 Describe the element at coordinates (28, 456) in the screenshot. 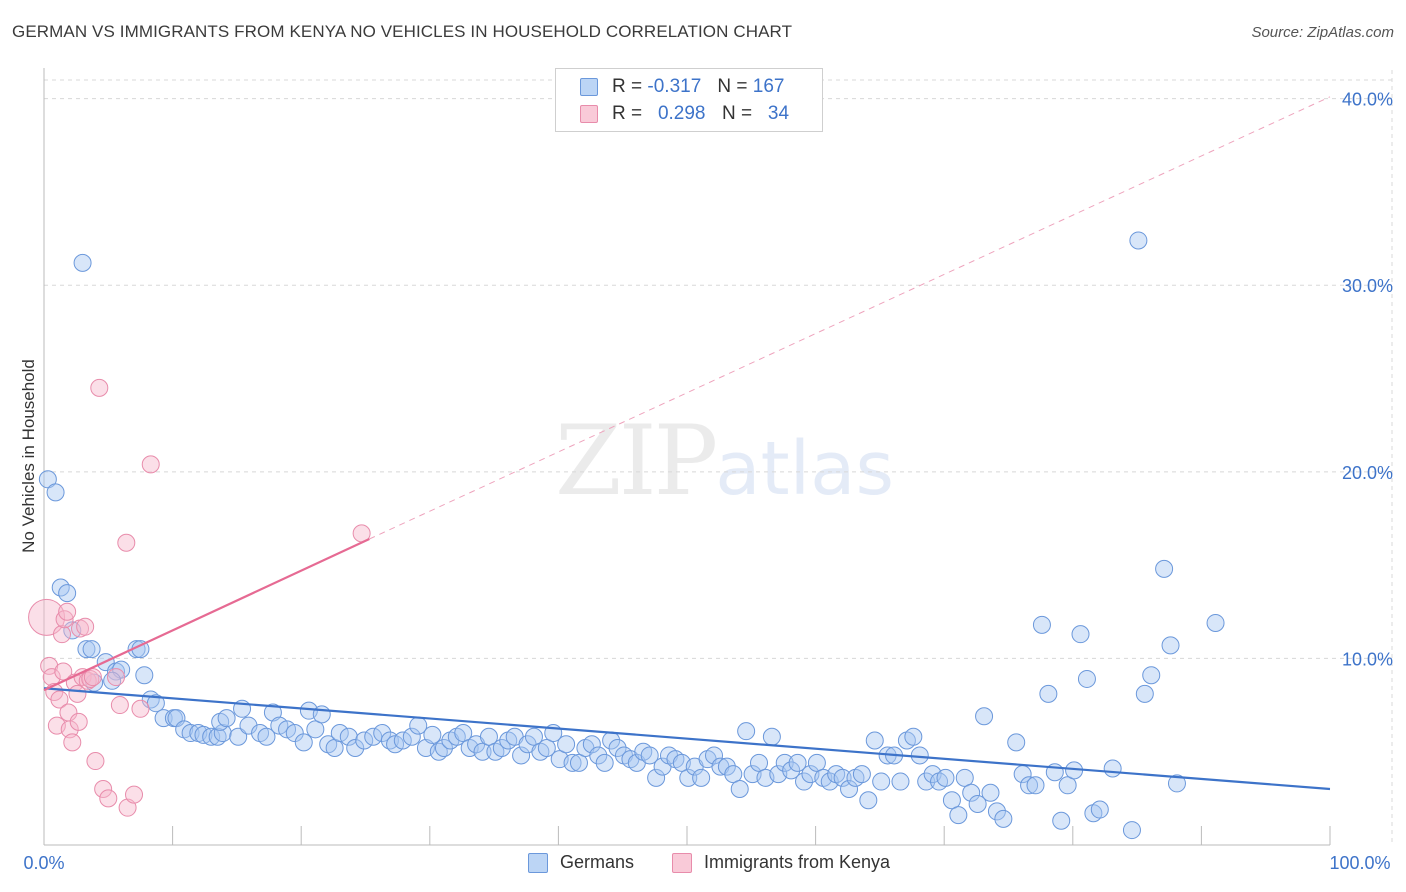

I see `y-axis-label: No Vehicles in Household` at that location.